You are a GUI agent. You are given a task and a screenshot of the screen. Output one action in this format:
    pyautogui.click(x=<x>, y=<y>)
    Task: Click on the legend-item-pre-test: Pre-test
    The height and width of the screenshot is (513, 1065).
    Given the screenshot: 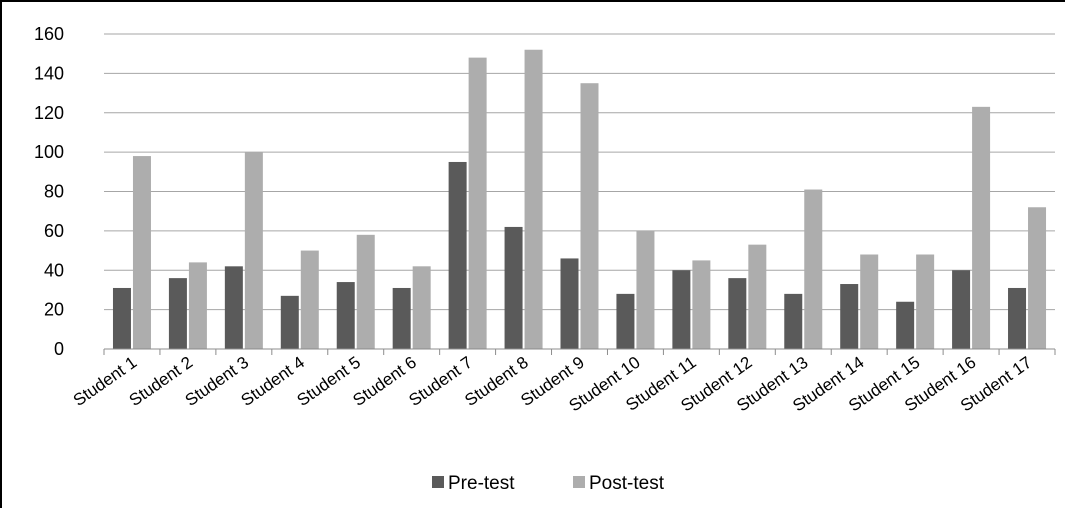 What is the action you would take?
    pyautogui.click(x=473, y=483)
    